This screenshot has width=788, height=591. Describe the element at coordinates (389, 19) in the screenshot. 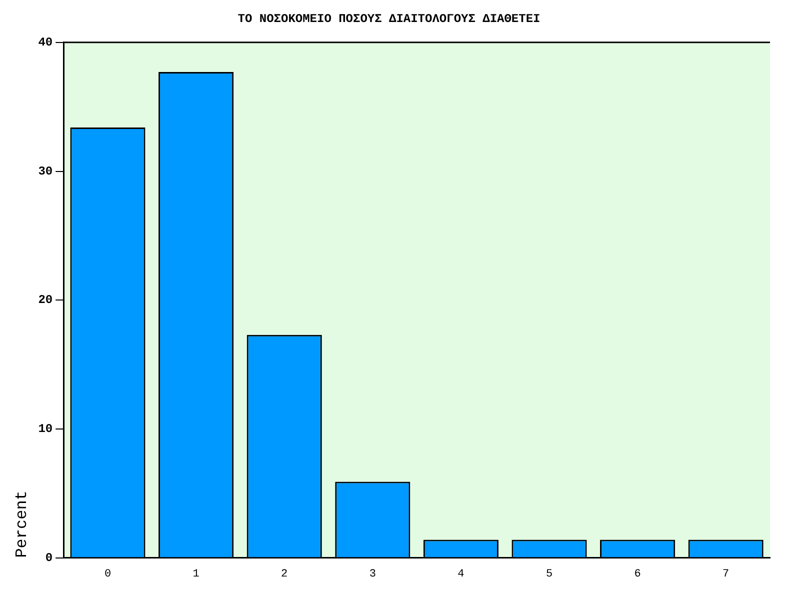

I see `chart-title: ΤΟ ΝΟΣΟΚΟΜΕΙΟ ΠΟΣΟΥΣ ΔΙΑΙΤΟΛΟΓΟΥΣ ΔΙΑΘΕΤΕΙ` at that location.